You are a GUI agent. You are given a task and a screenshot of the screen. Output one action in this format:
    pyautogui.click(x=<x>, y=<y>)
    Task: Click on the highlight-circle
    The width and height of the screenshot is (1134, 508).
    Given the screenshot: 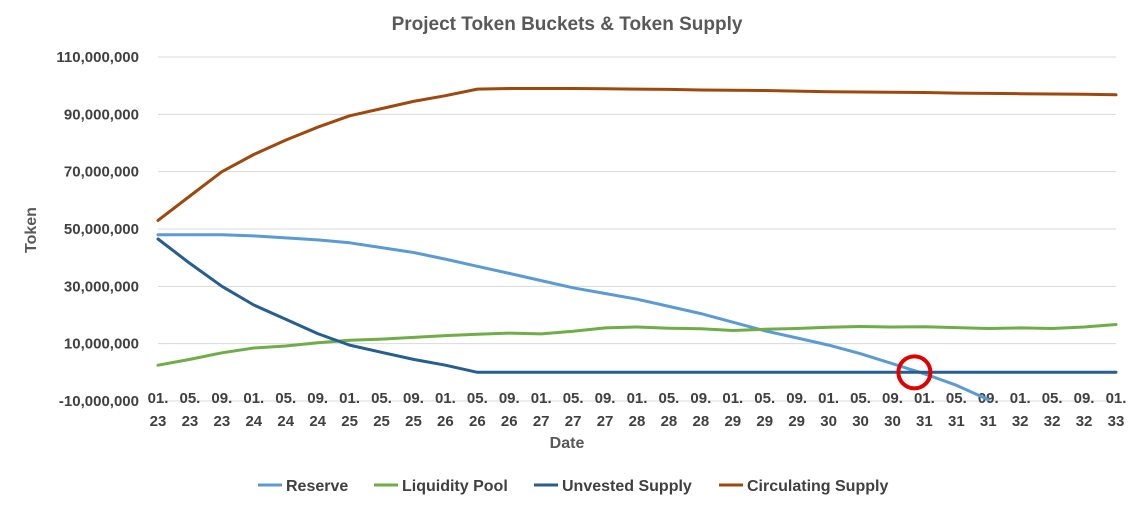 What is the action you would take?
    pyautogui.click(x=914, y=372)
    